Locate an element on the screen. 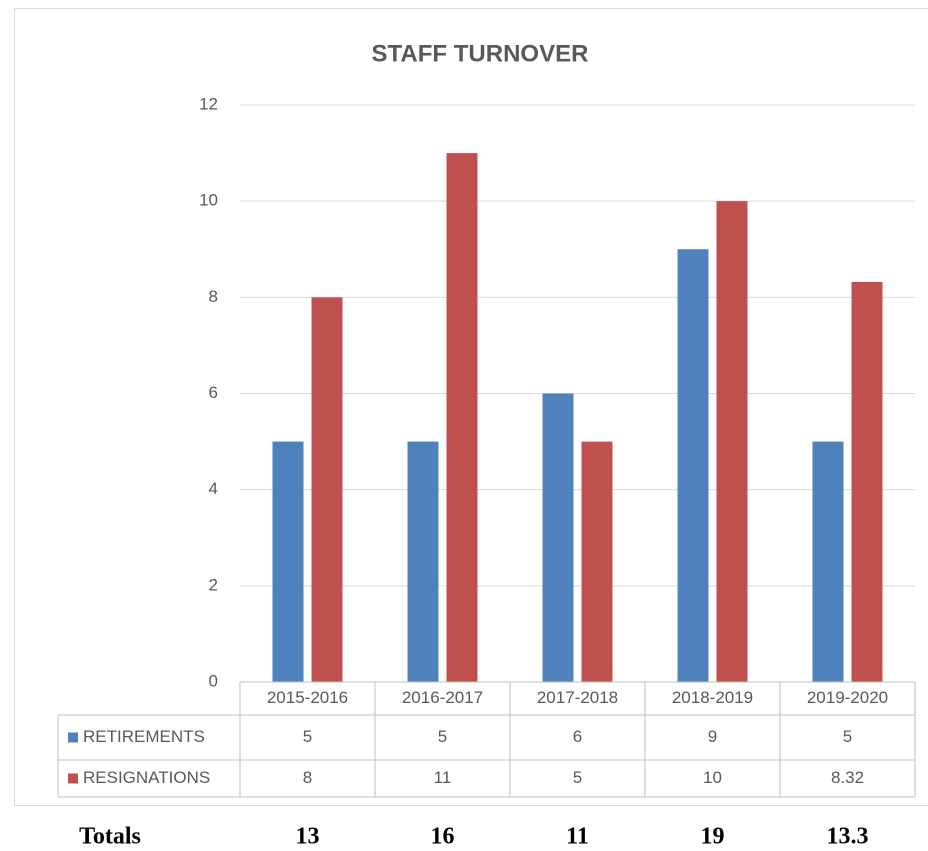  y-tick-label: 0 is located at coordinates (213, 680).